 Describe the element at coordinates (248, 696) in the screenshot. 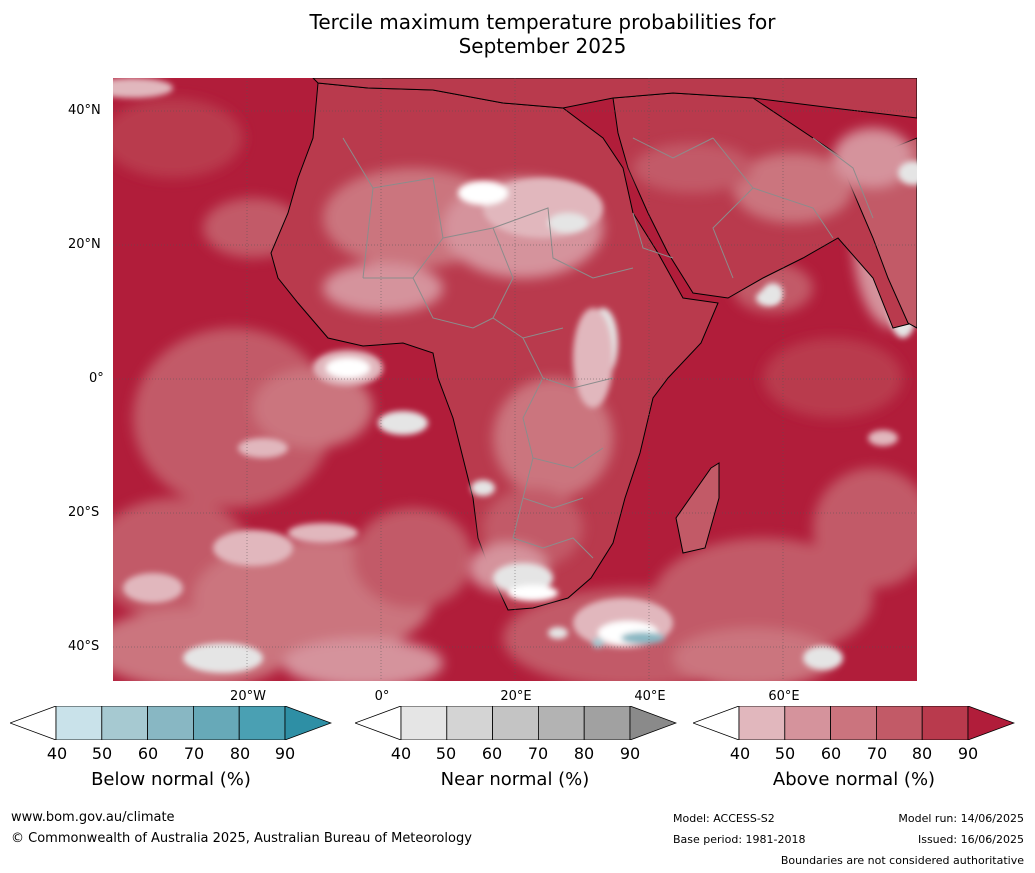

I see `lon-label-20w: 20°W` at that location.